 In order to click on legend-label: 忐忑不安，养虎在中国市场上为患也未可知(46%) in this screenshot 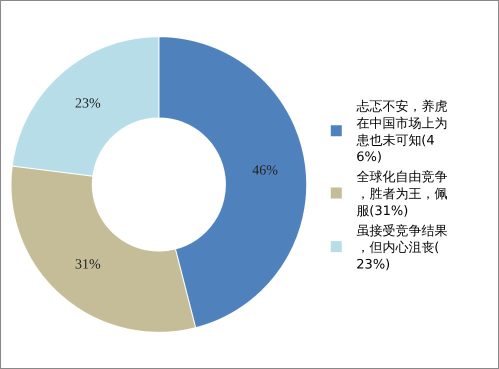, I will do `click(401, 132)`.